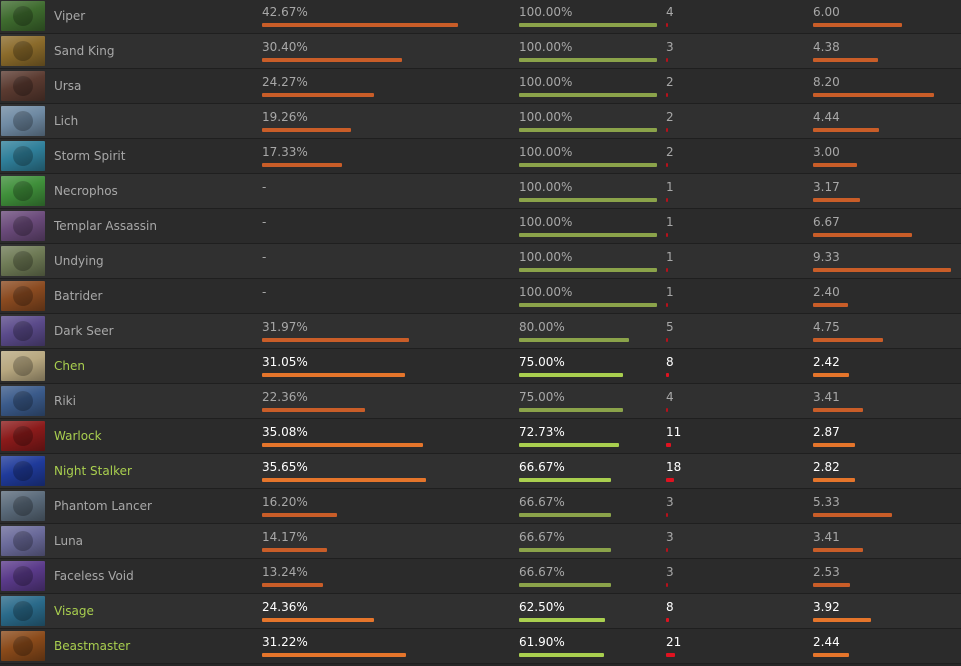 Image resolution: width=961 pixels, height=666 pixels. Describe the element at coordinates (90, 156) in the screenshot. I see `hero-name: Storm Spirit` at that location.